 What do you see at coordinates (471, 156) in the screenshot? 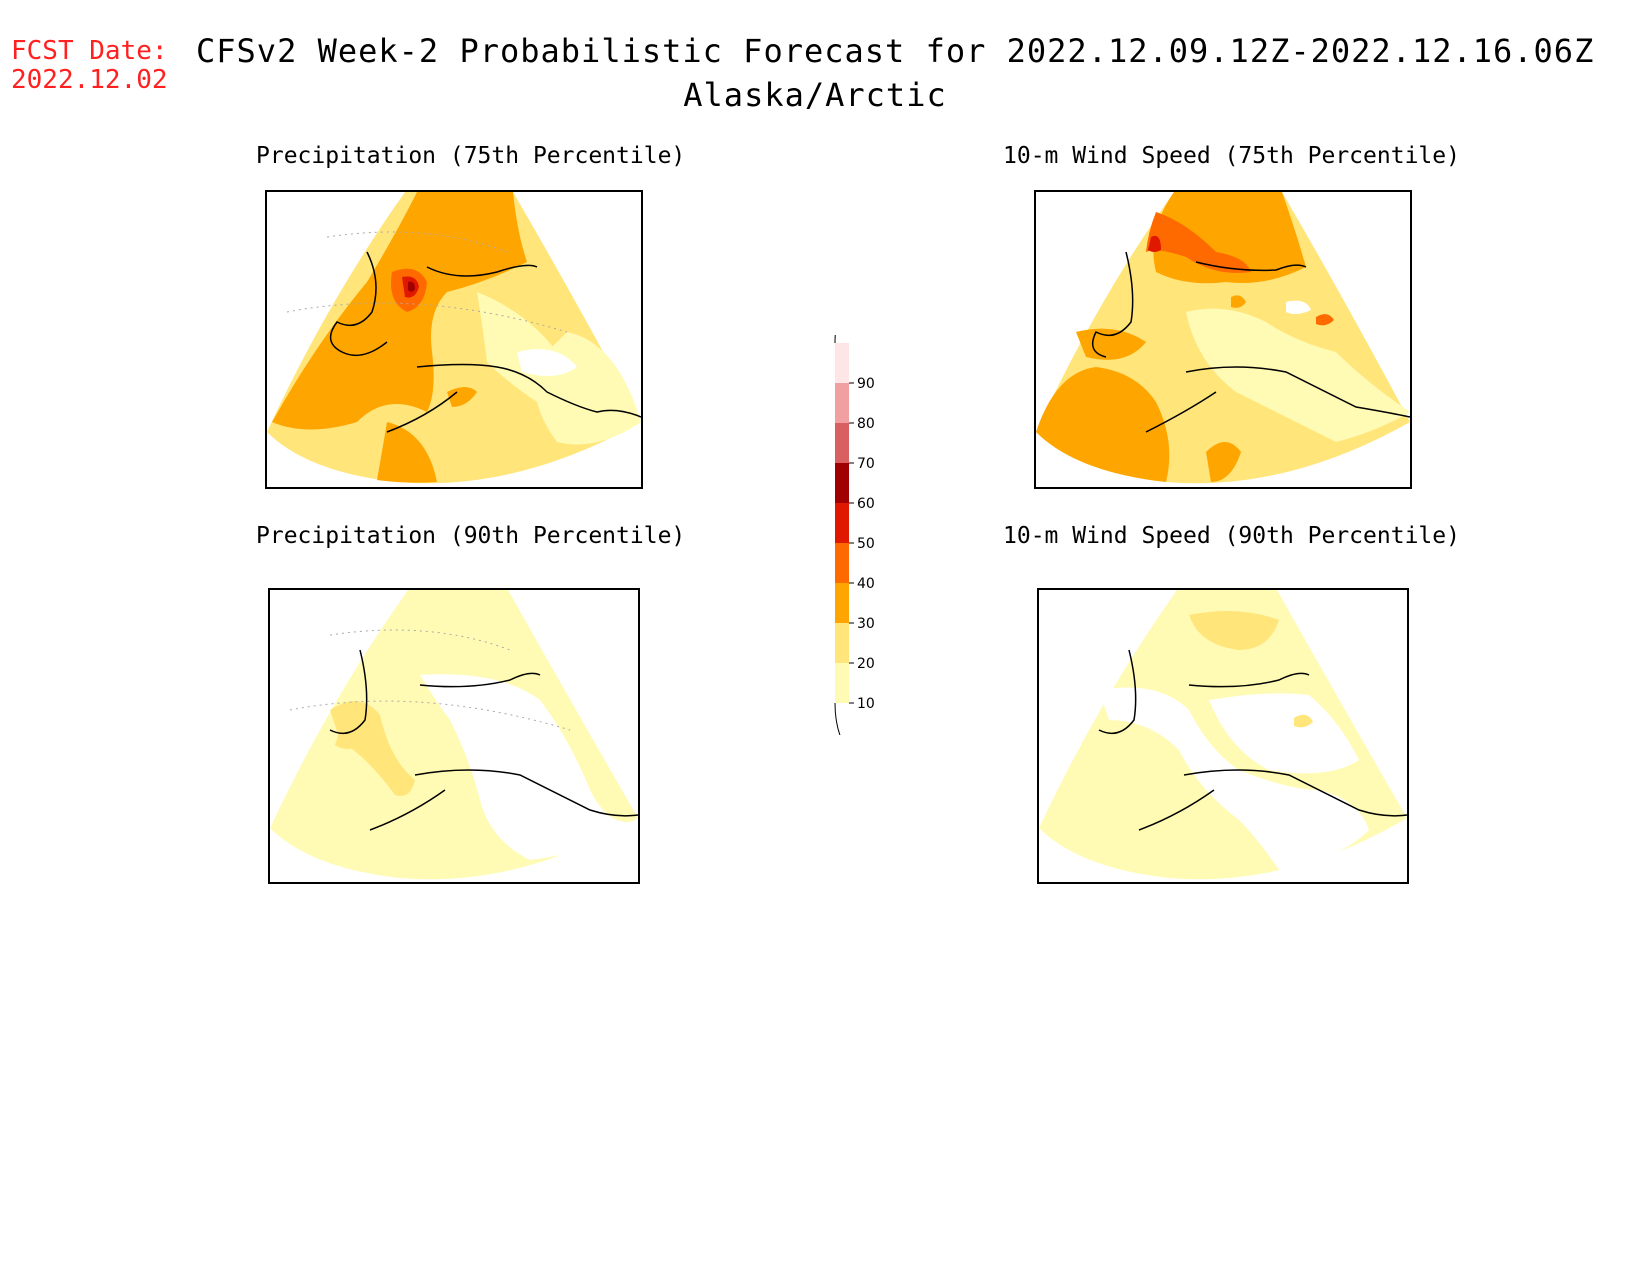
I see `panel-title-precip-75: Precipitation (75th Percentile)` at bounding box center [471, 156].